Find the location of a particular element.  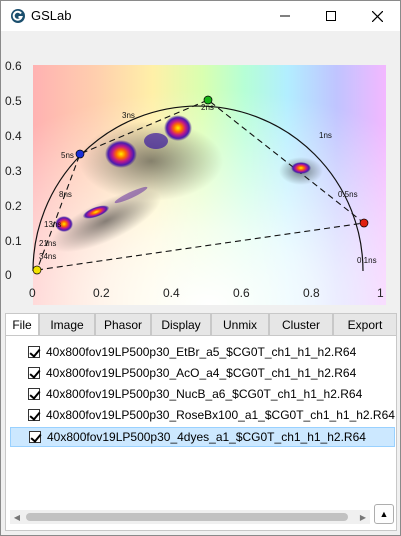

y-axis-ticks: 0 0.1 0.2 0.3 0.4 0.5 0.6 is located at coordinates (13, 170).